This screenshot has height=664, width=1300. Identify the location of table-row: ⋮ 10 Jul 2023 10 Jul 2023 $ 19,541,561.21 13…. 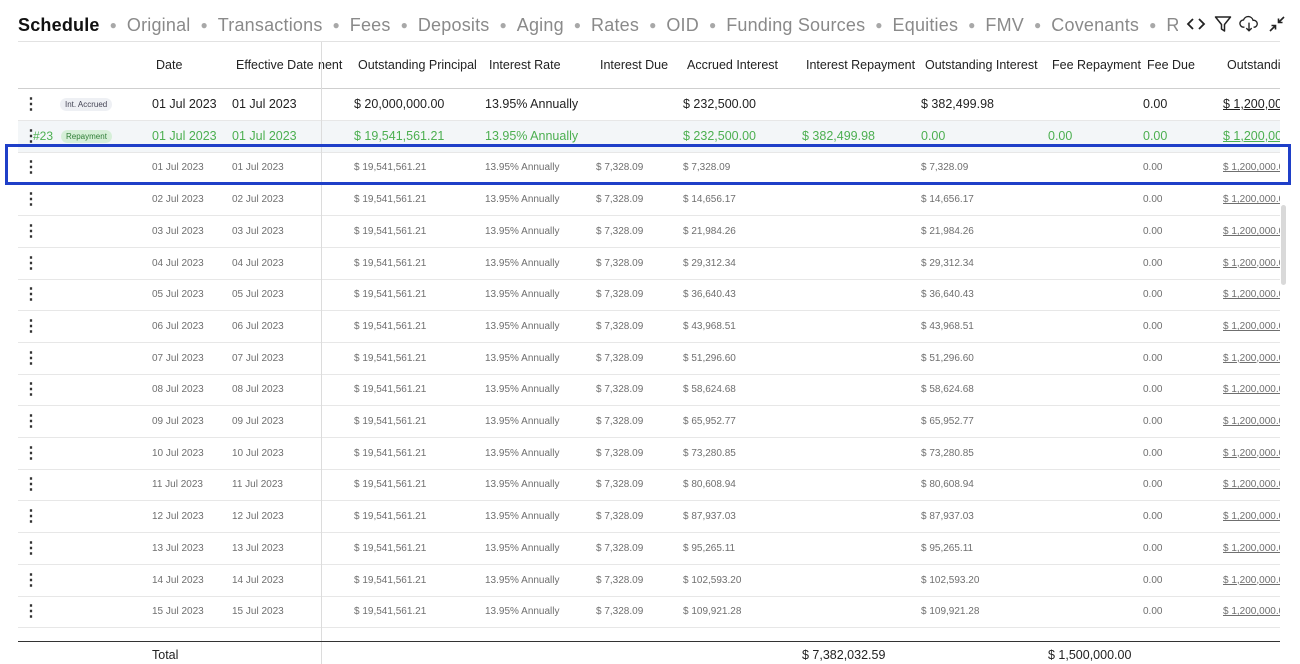
(649, 454).